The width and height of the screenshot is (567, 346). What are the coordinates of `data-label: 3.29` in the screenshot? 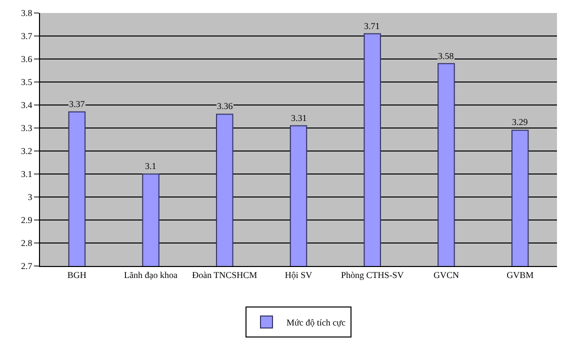 It's located at (520, 122).